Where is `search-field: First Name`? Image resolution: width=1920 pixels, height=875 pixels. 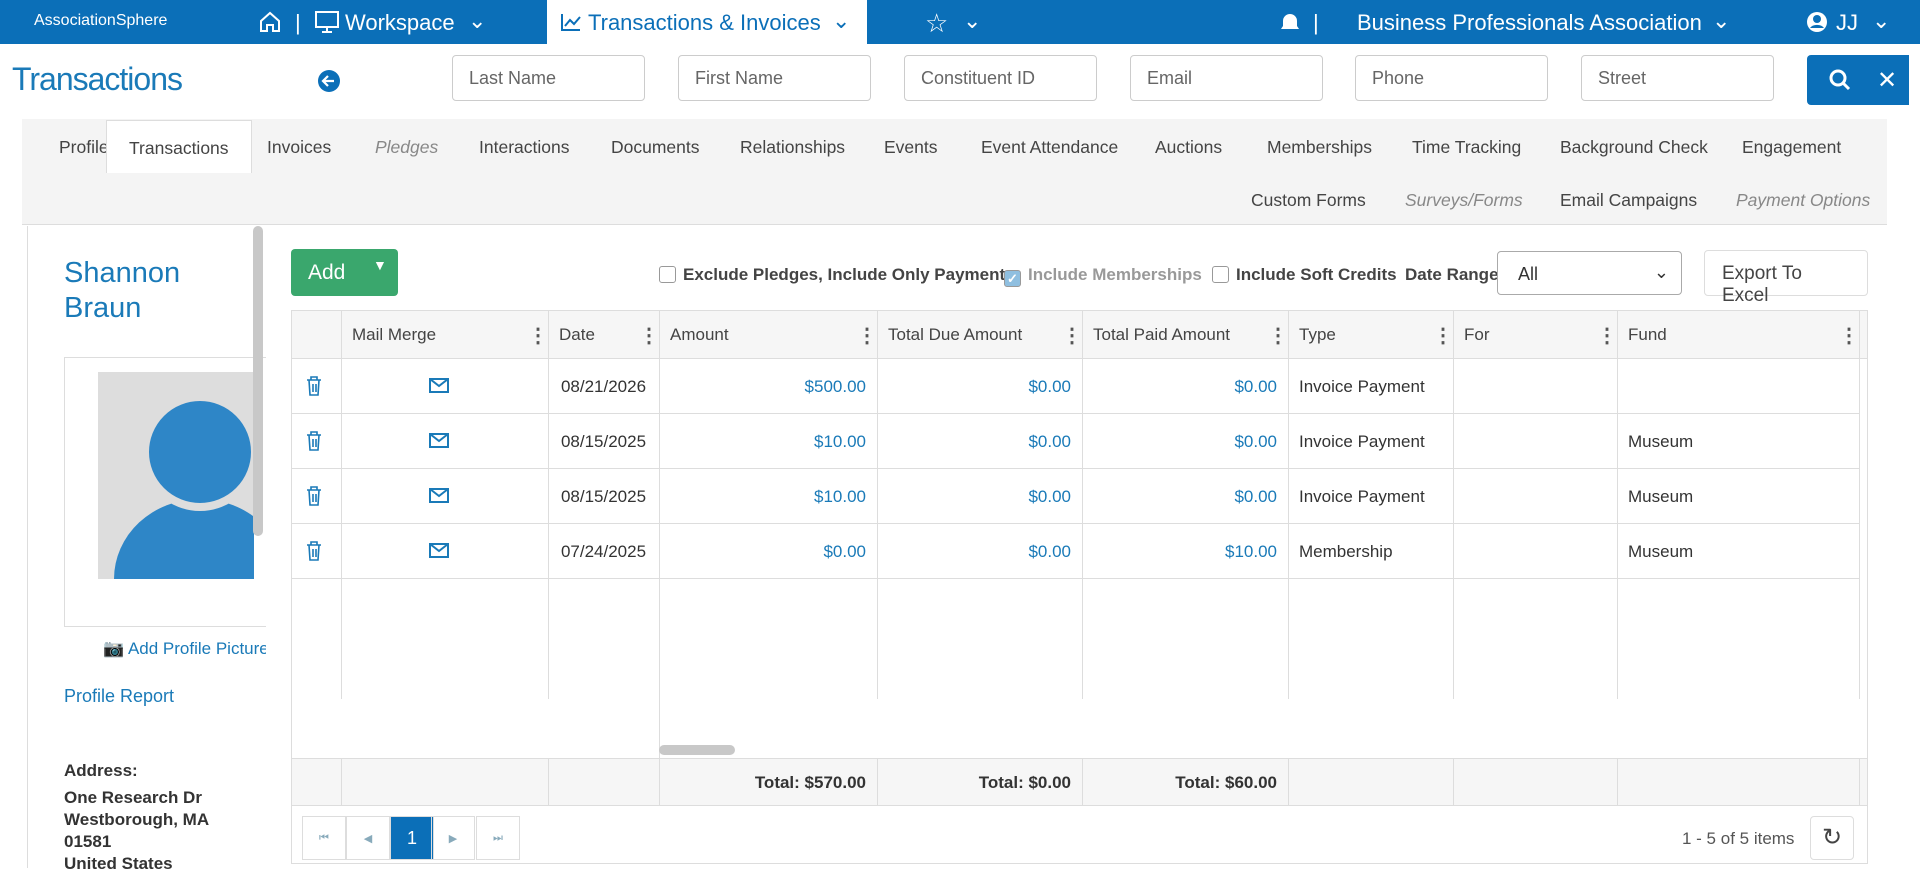 search-field: First Name is located at coordinates (774, 78).